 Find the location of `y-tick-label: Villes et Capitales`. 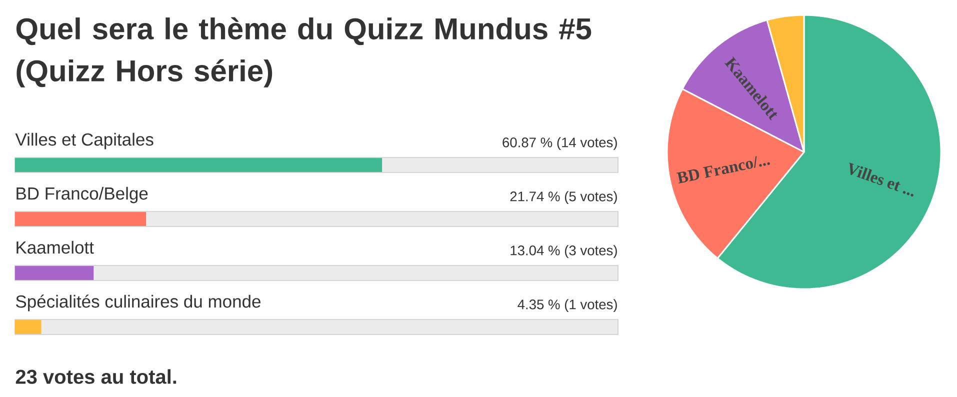

y-tick-label: Villes et Capitales is located at coordinates (84, 141).